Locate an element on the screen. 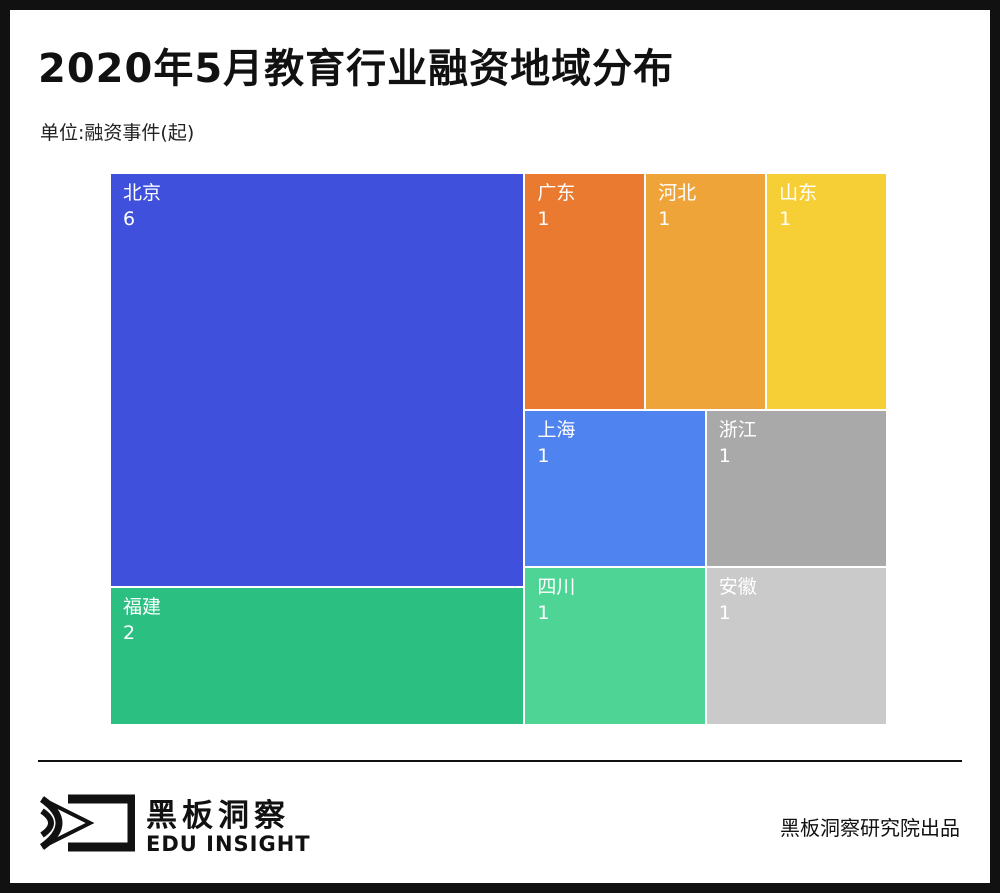 This screenshot has width=1000, height=893. credit-text: 黑板洞察研究院出品 is located at coordinates (870, 828).